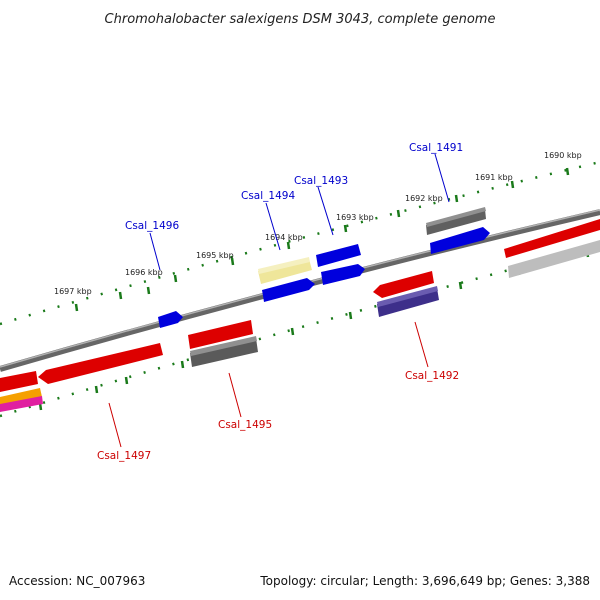 This screenshot has height=600, width=600. What do you see at coordinates (124, 456) in the screenshot?
I see `gene-label-reverse: Csal_1497` at bounding box center [124, 456].